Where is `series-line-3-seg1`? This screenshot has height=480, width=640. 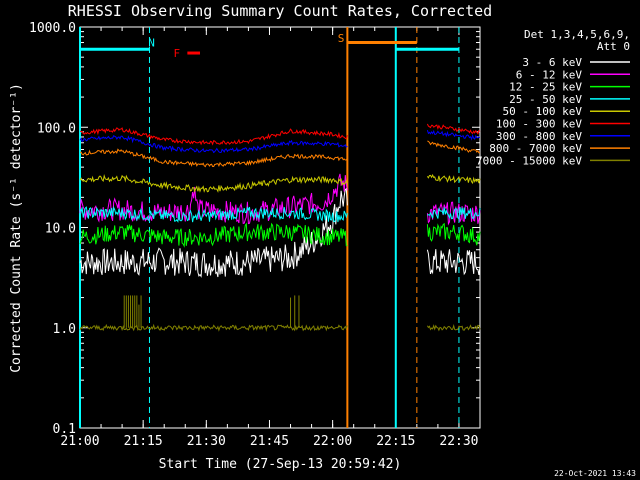 series-line-3-seg1 is located at coordinates (454, 213).